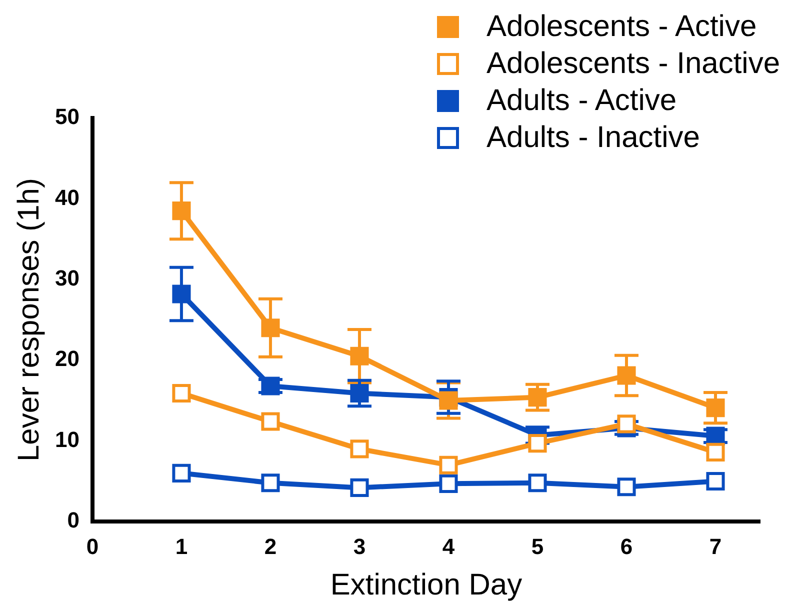  I want to click on legend-label: Adults - Active, so click(581, 101).